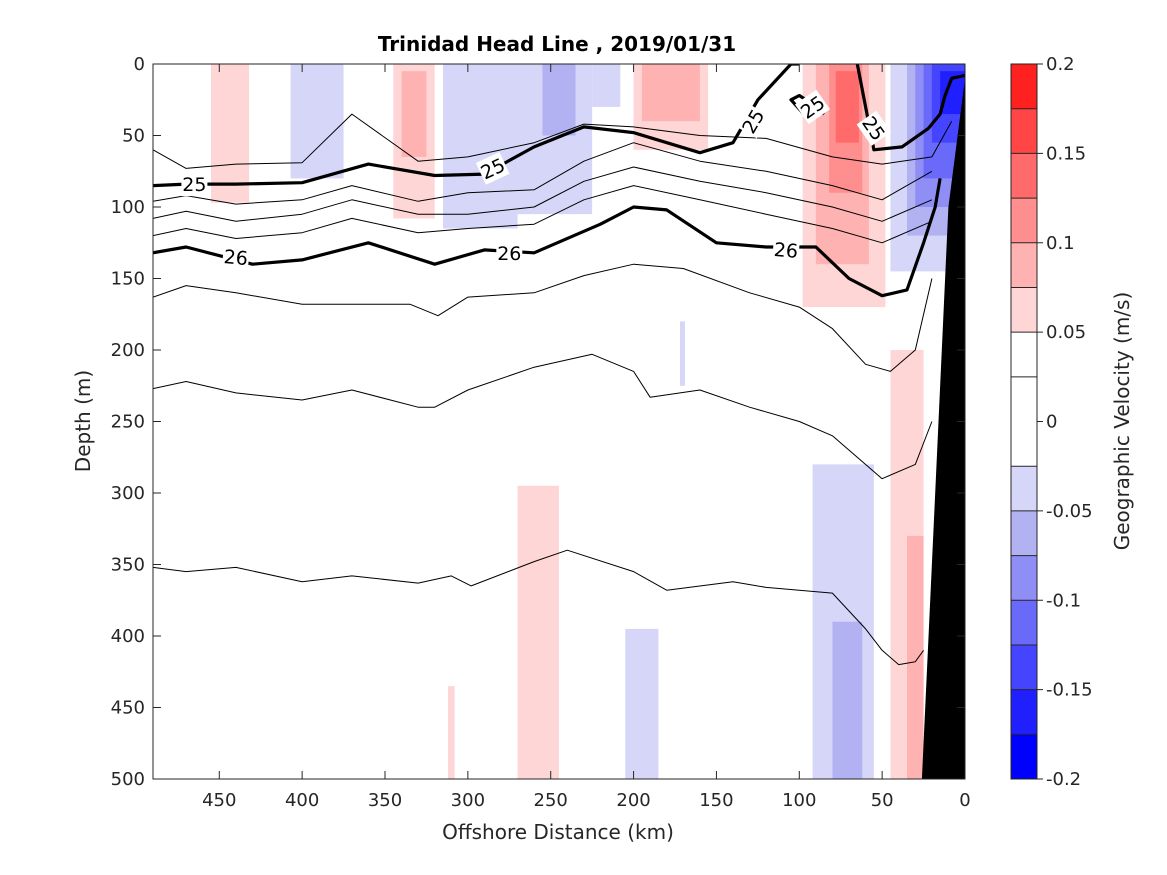  Describe the element at coordinates (964, 800) in the screenshot. I see `x-tick-label: 0` at that location.